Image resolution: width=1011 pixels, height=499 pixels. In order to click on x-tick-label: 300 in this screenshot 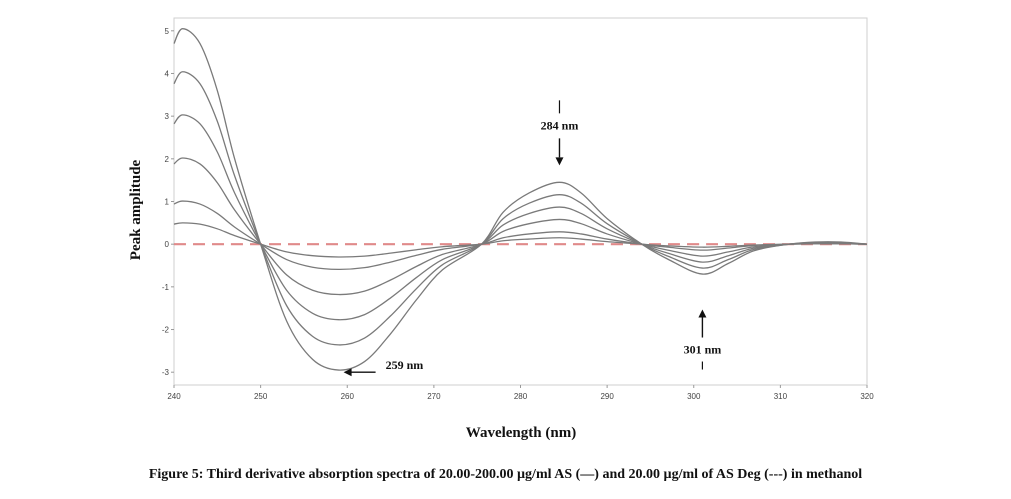, I will do `click(694, 396)`.